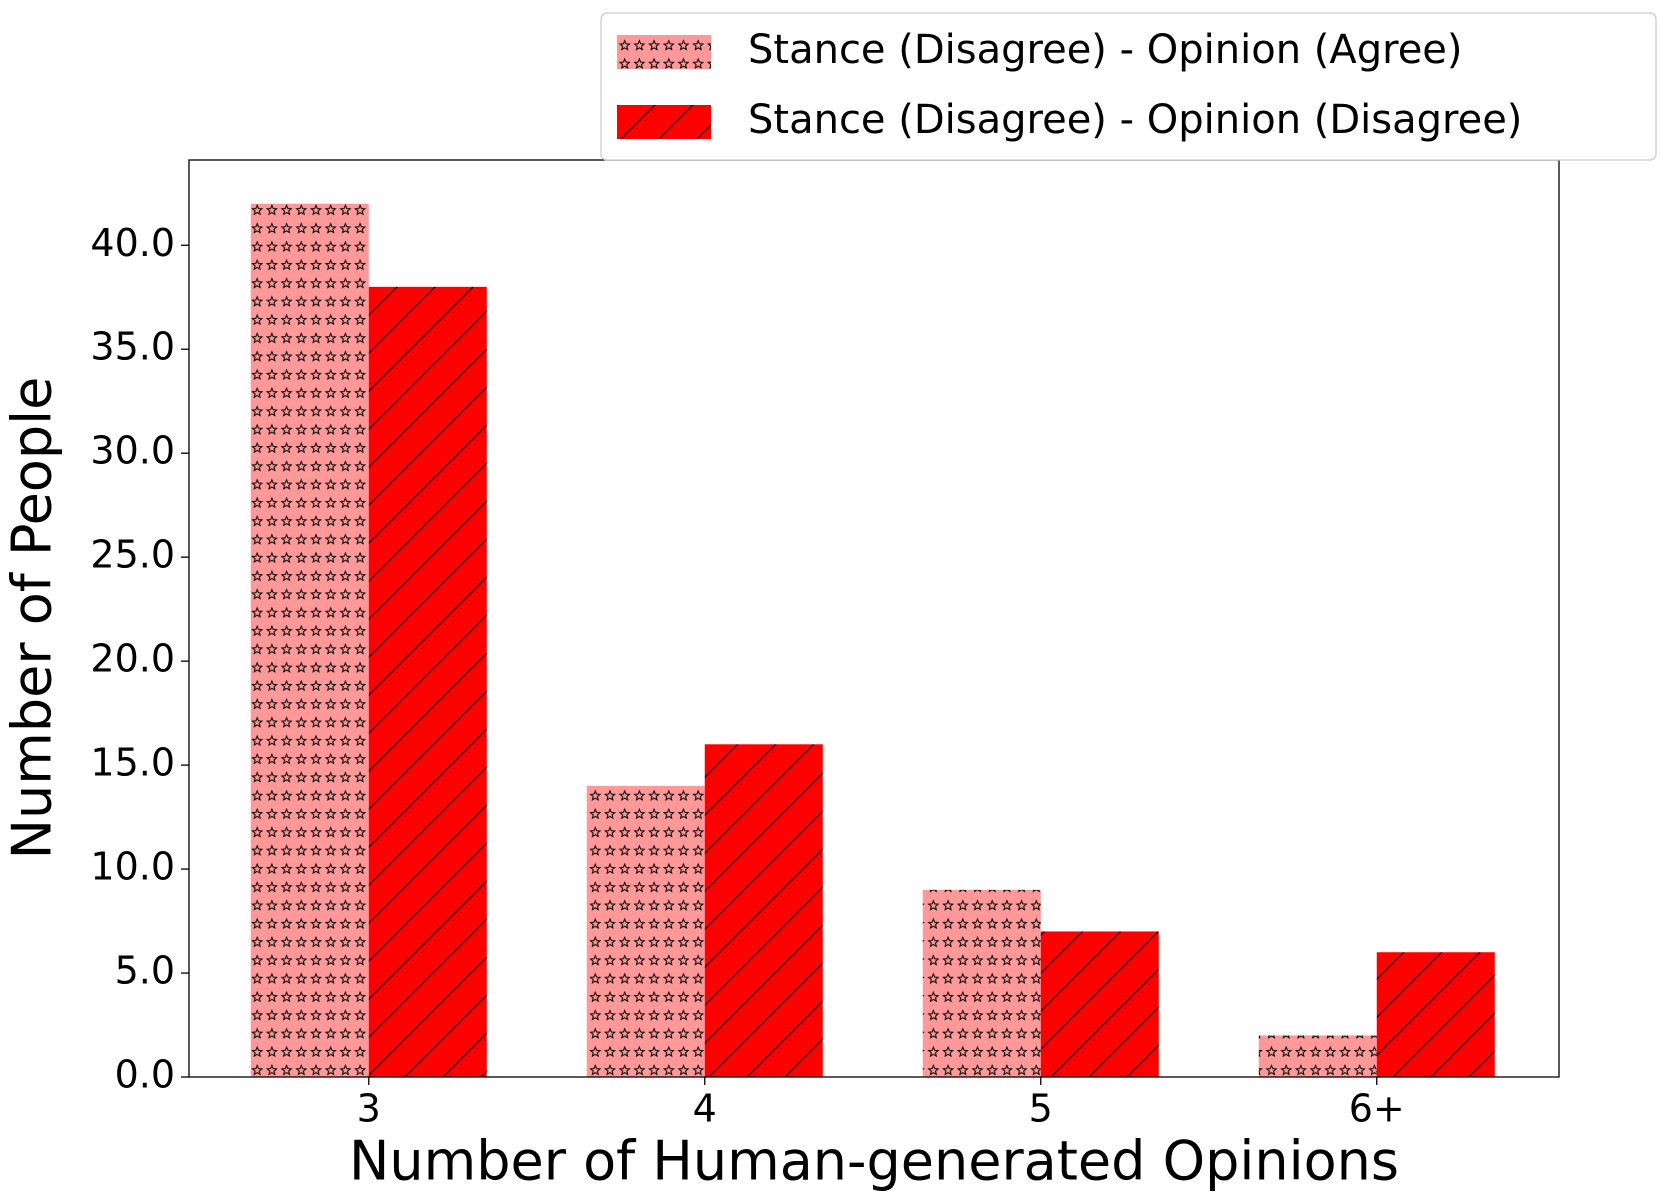 The height and width of the screenshot is (1203, 1660). Describe the element at coordinates (145, 1075) in the screenshot. I see `y-tick-label: 0.0` at that location.